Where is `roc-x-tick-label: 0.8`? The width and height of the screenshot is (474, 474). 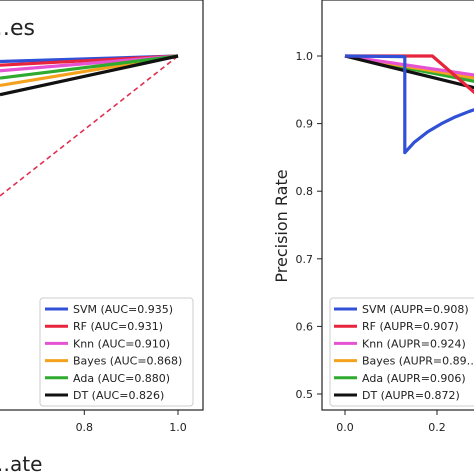
roc-x-tick-label: 0.8 is located at coordinates (85, 427).